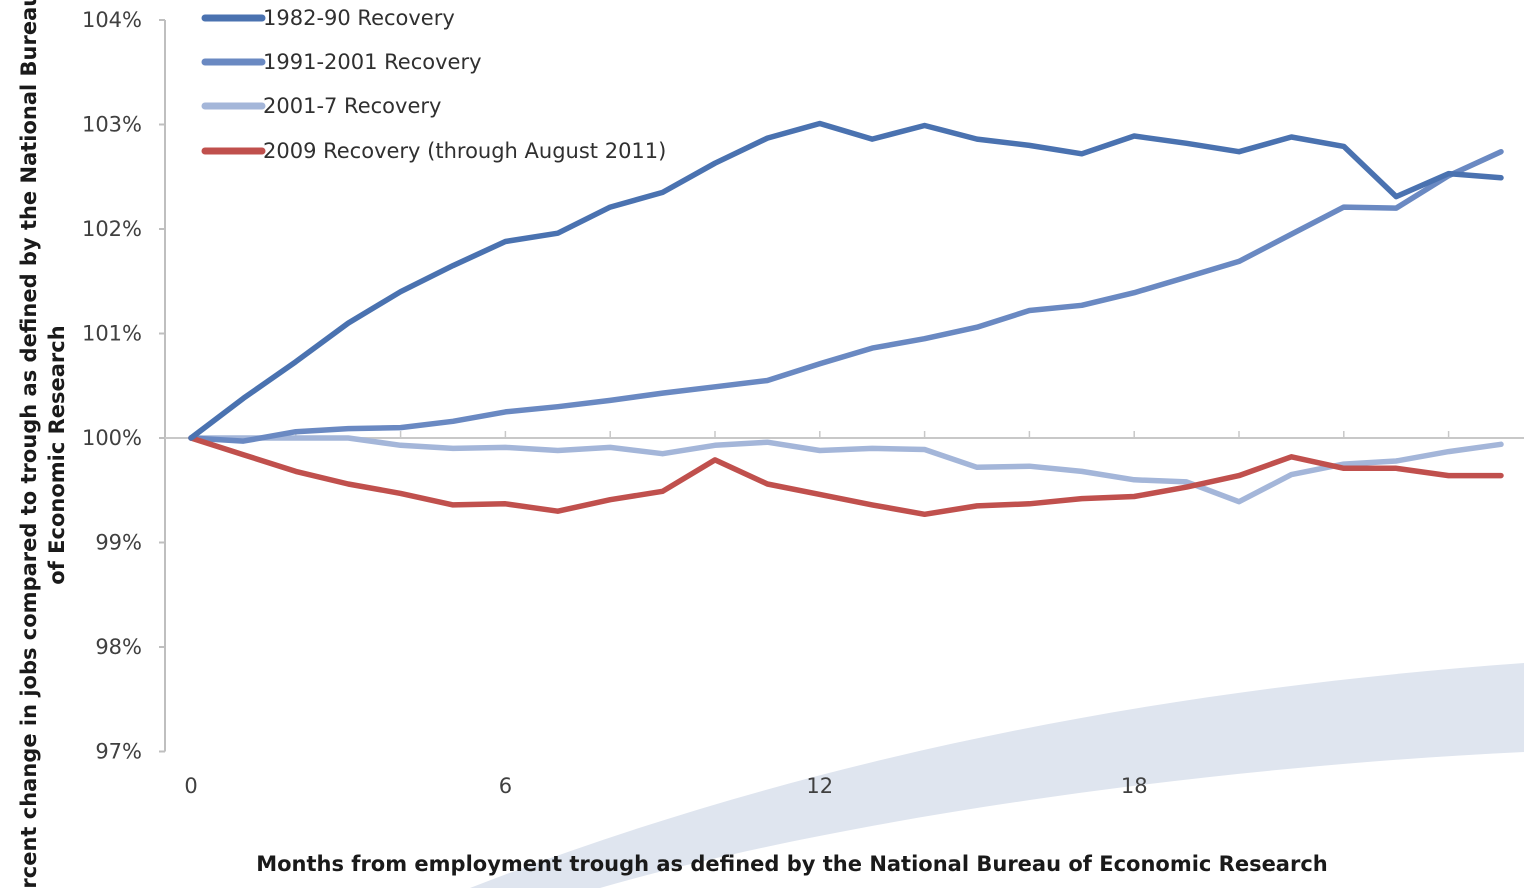  I want to click on y-axis-ticks: 104% 103% 102% 101% 100% 99% 98% 97%, so click(123, 386).